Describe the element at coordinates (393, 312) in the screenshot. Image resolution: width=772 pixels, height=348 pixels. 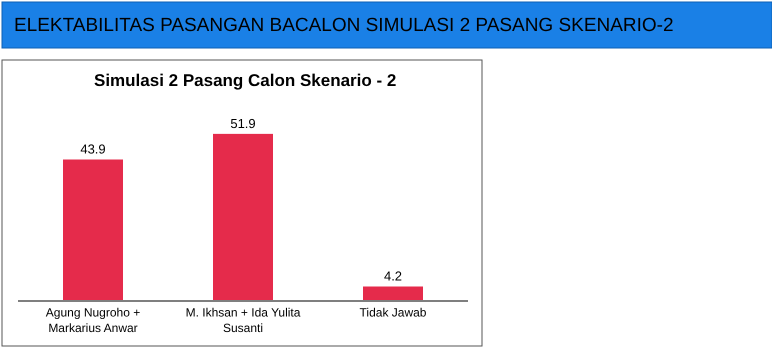
I see `x-tick-label: Tidak Jawab` at that location.